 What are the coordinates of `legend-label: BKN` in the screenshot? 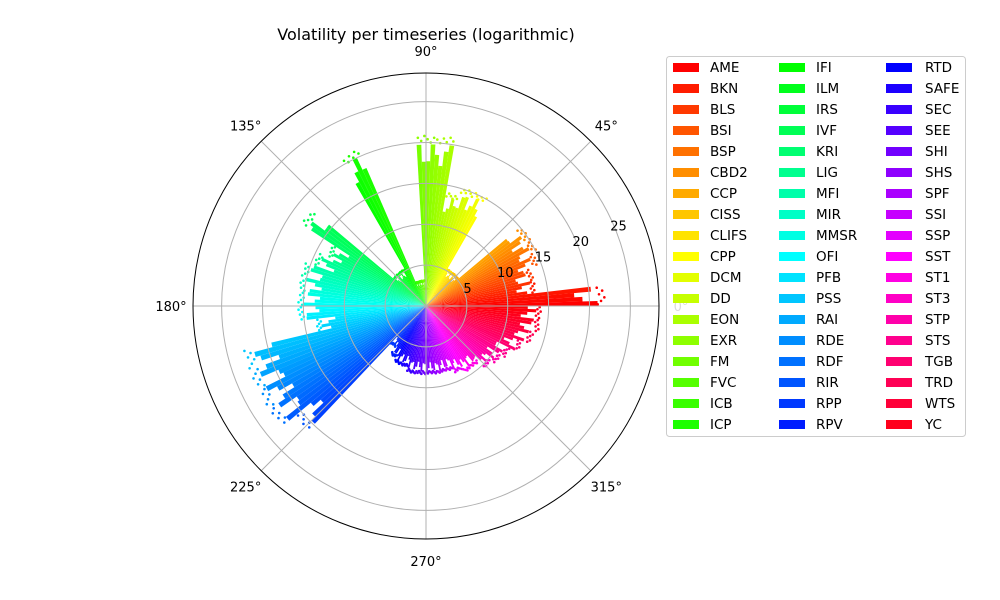 It's located at (724, 89).